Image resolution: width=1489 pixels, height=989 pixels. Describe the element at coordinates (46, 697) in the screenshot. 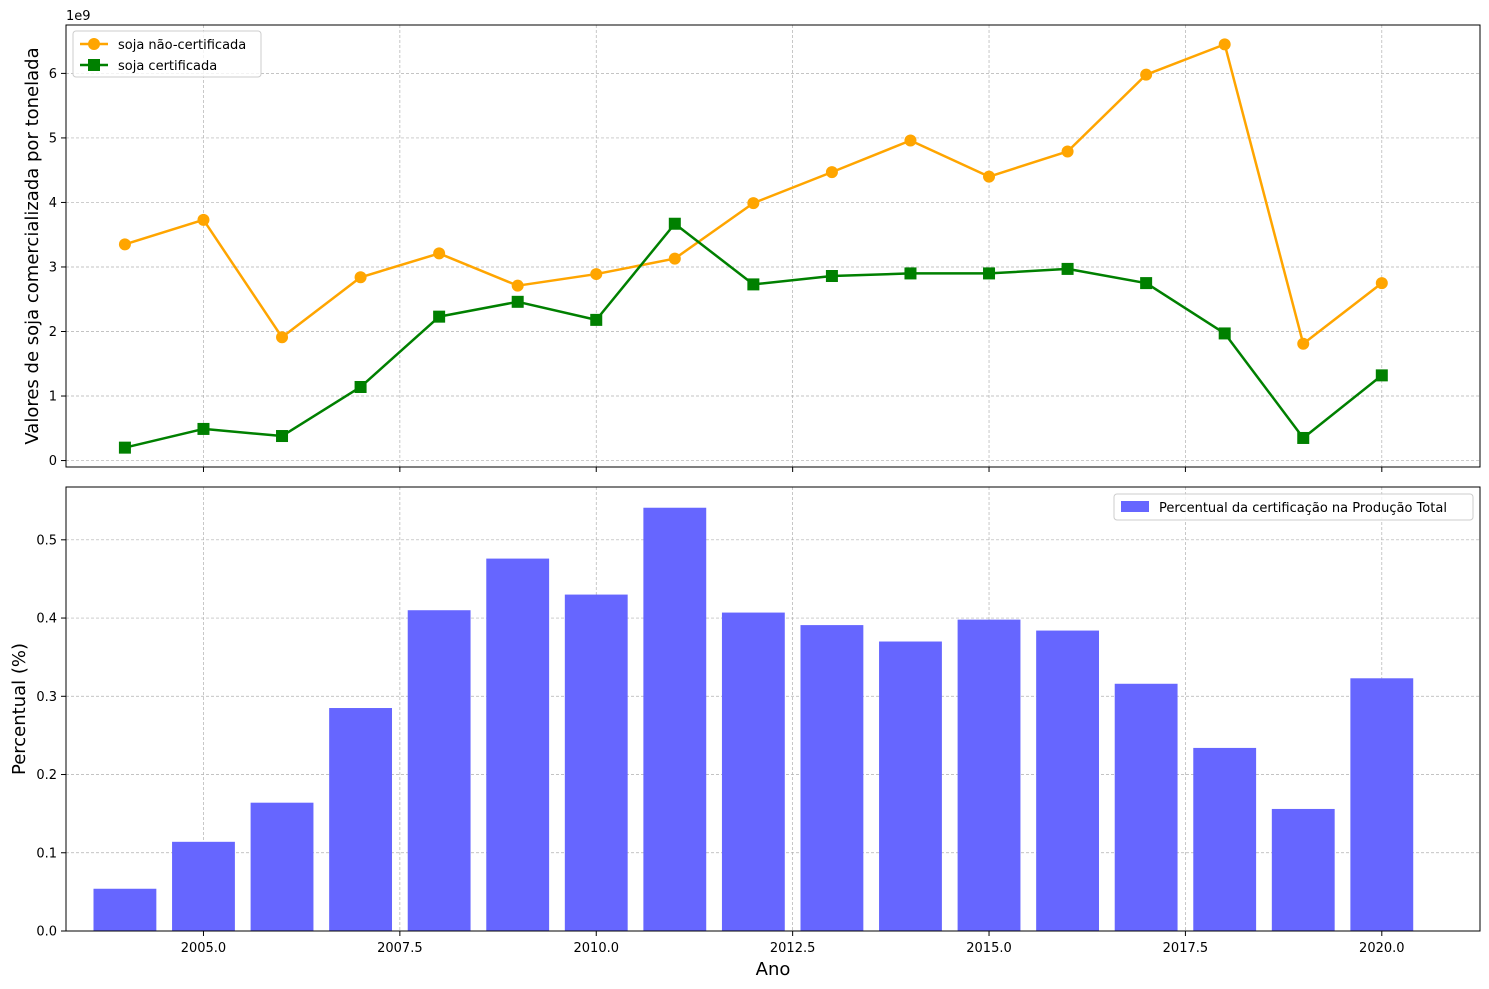

I see `bottom-y-tick-label: 0.3` at that location.